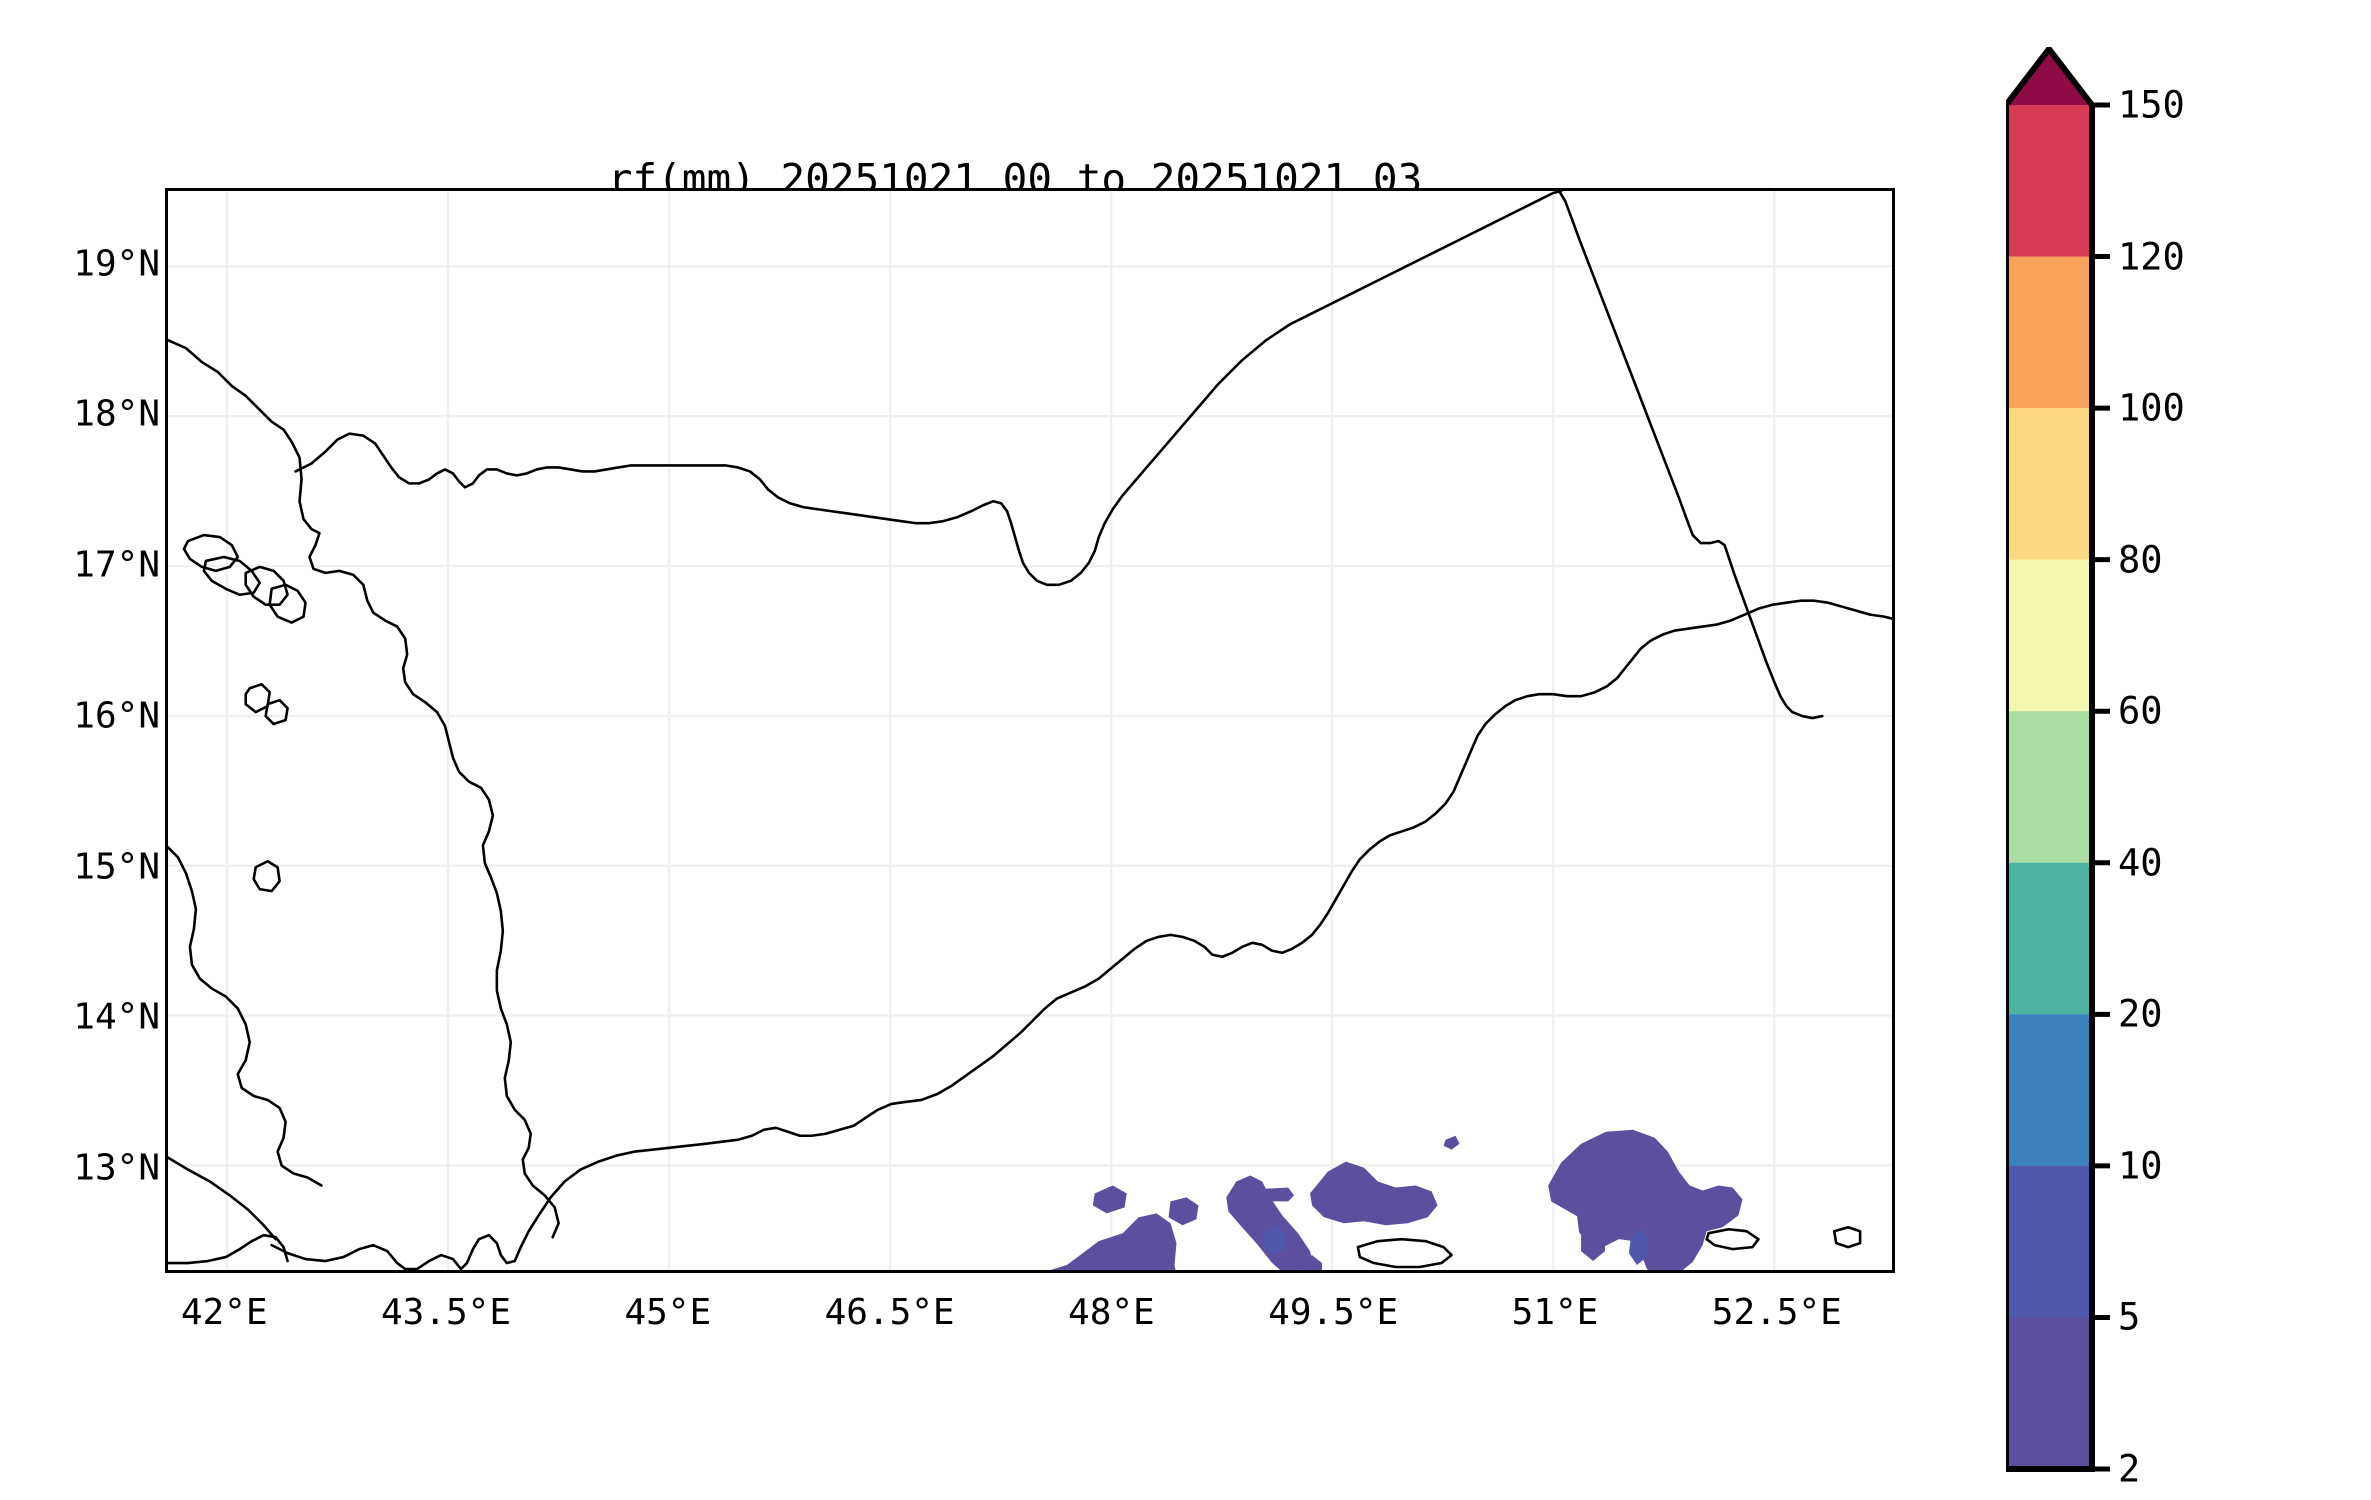  I want to click on colorbar-label-120: 120, so click(2151, 257).